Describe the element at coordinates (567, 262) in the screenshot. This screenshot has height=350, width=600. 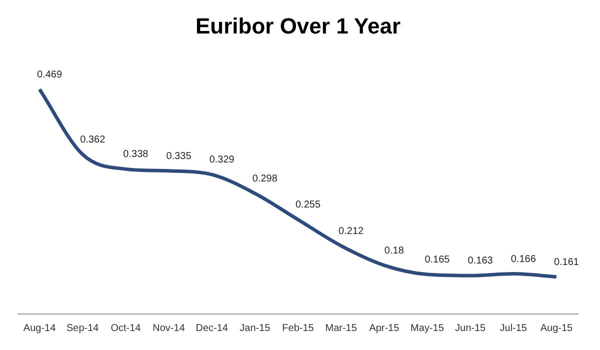
I see `data-label: 0.161` at that location.